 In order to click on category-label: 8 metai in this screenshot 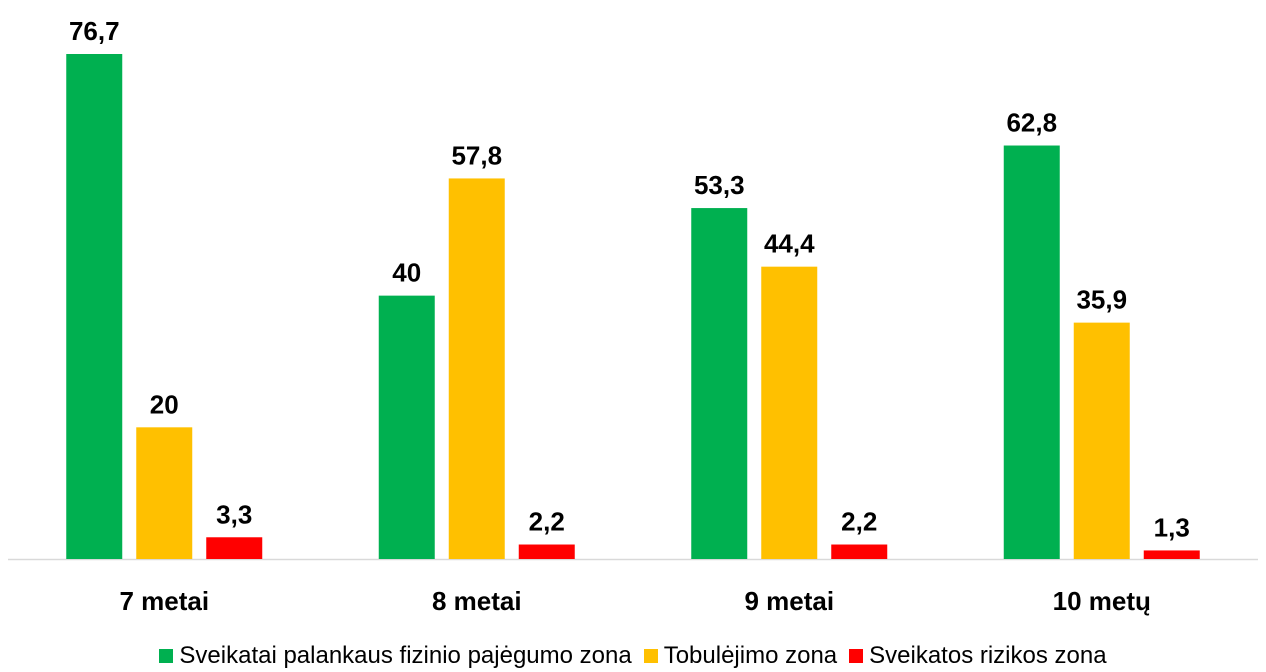, I will do `click(477, 601)`.